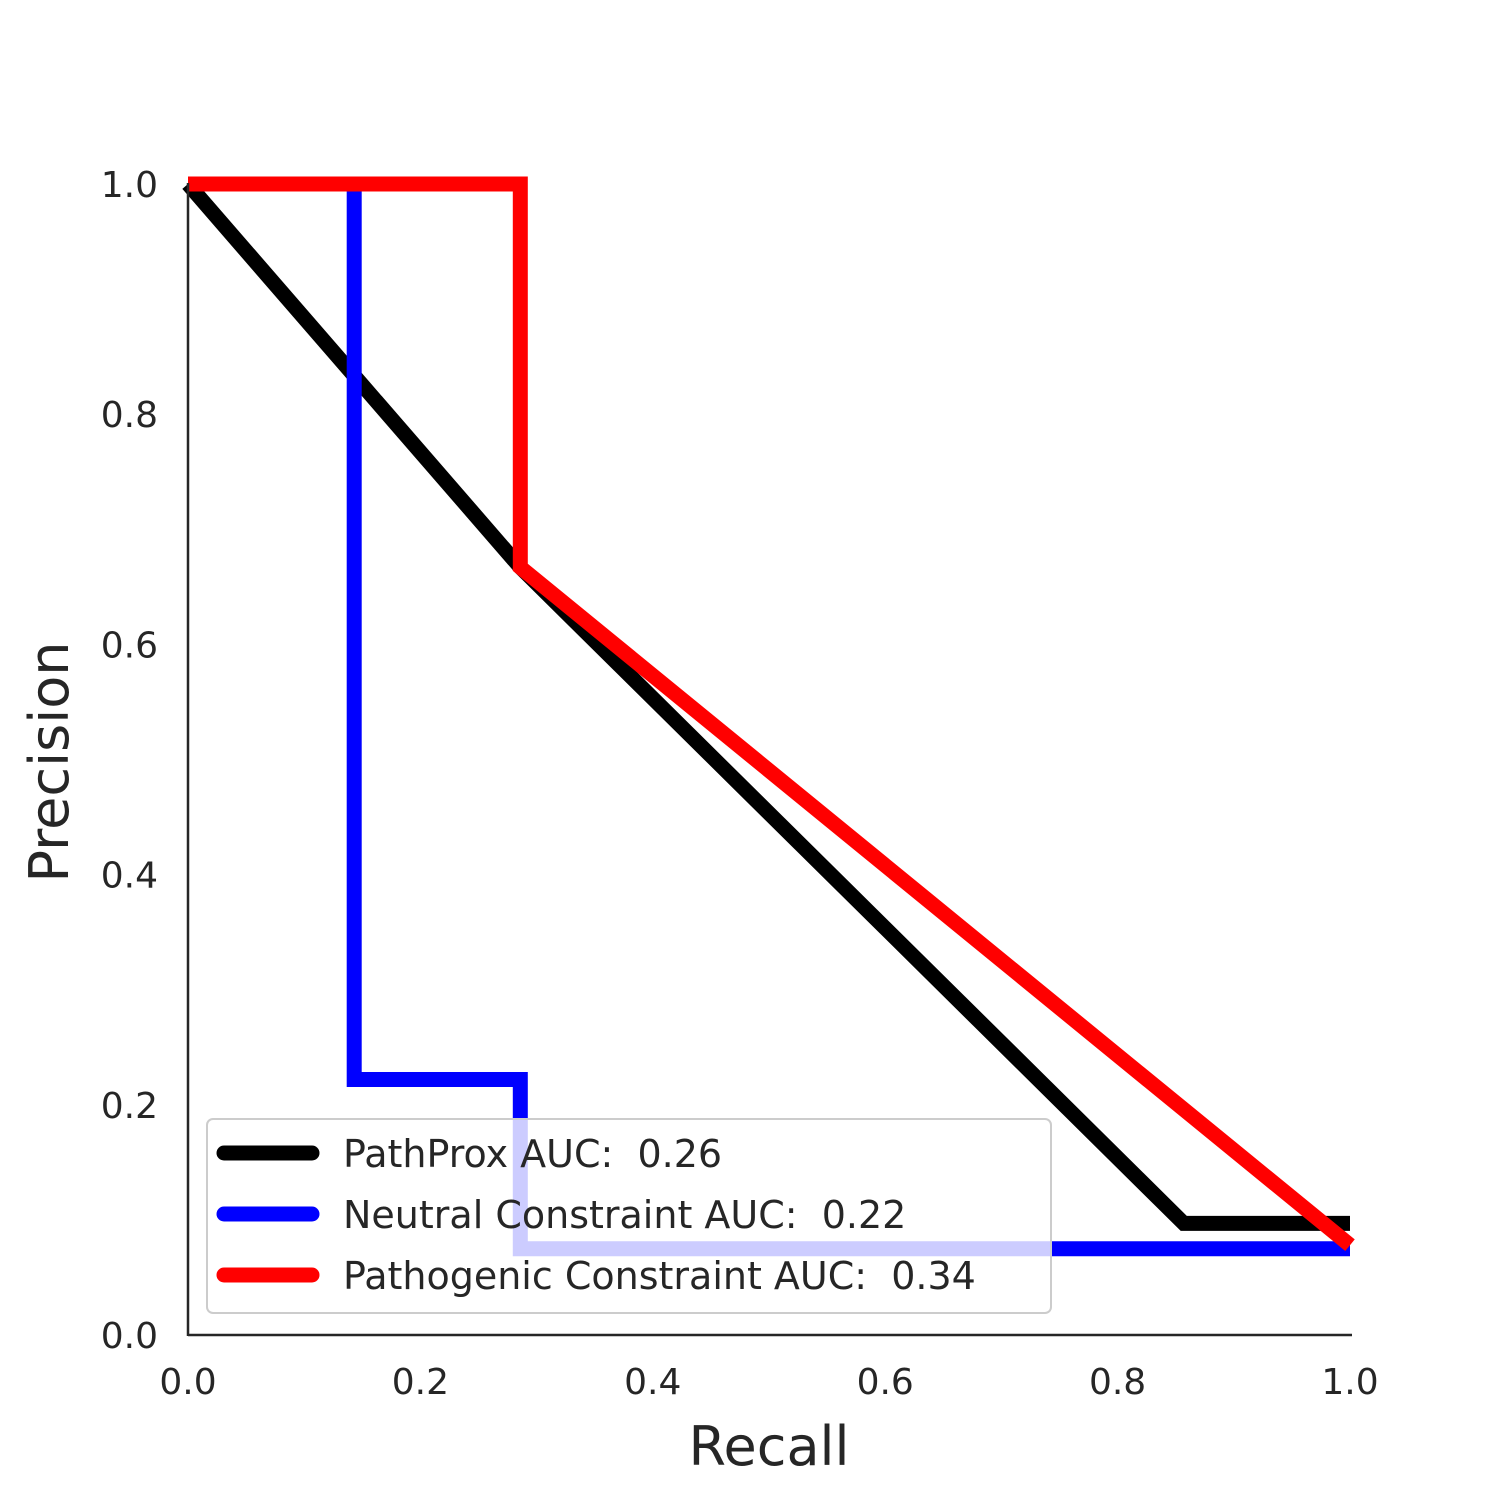  What do you see at coordinates (624, 1215) in the screenshot?
I see `legend-label-2: Neutral Constraint AUC: 0.22` at bounding box center [624, 1215].